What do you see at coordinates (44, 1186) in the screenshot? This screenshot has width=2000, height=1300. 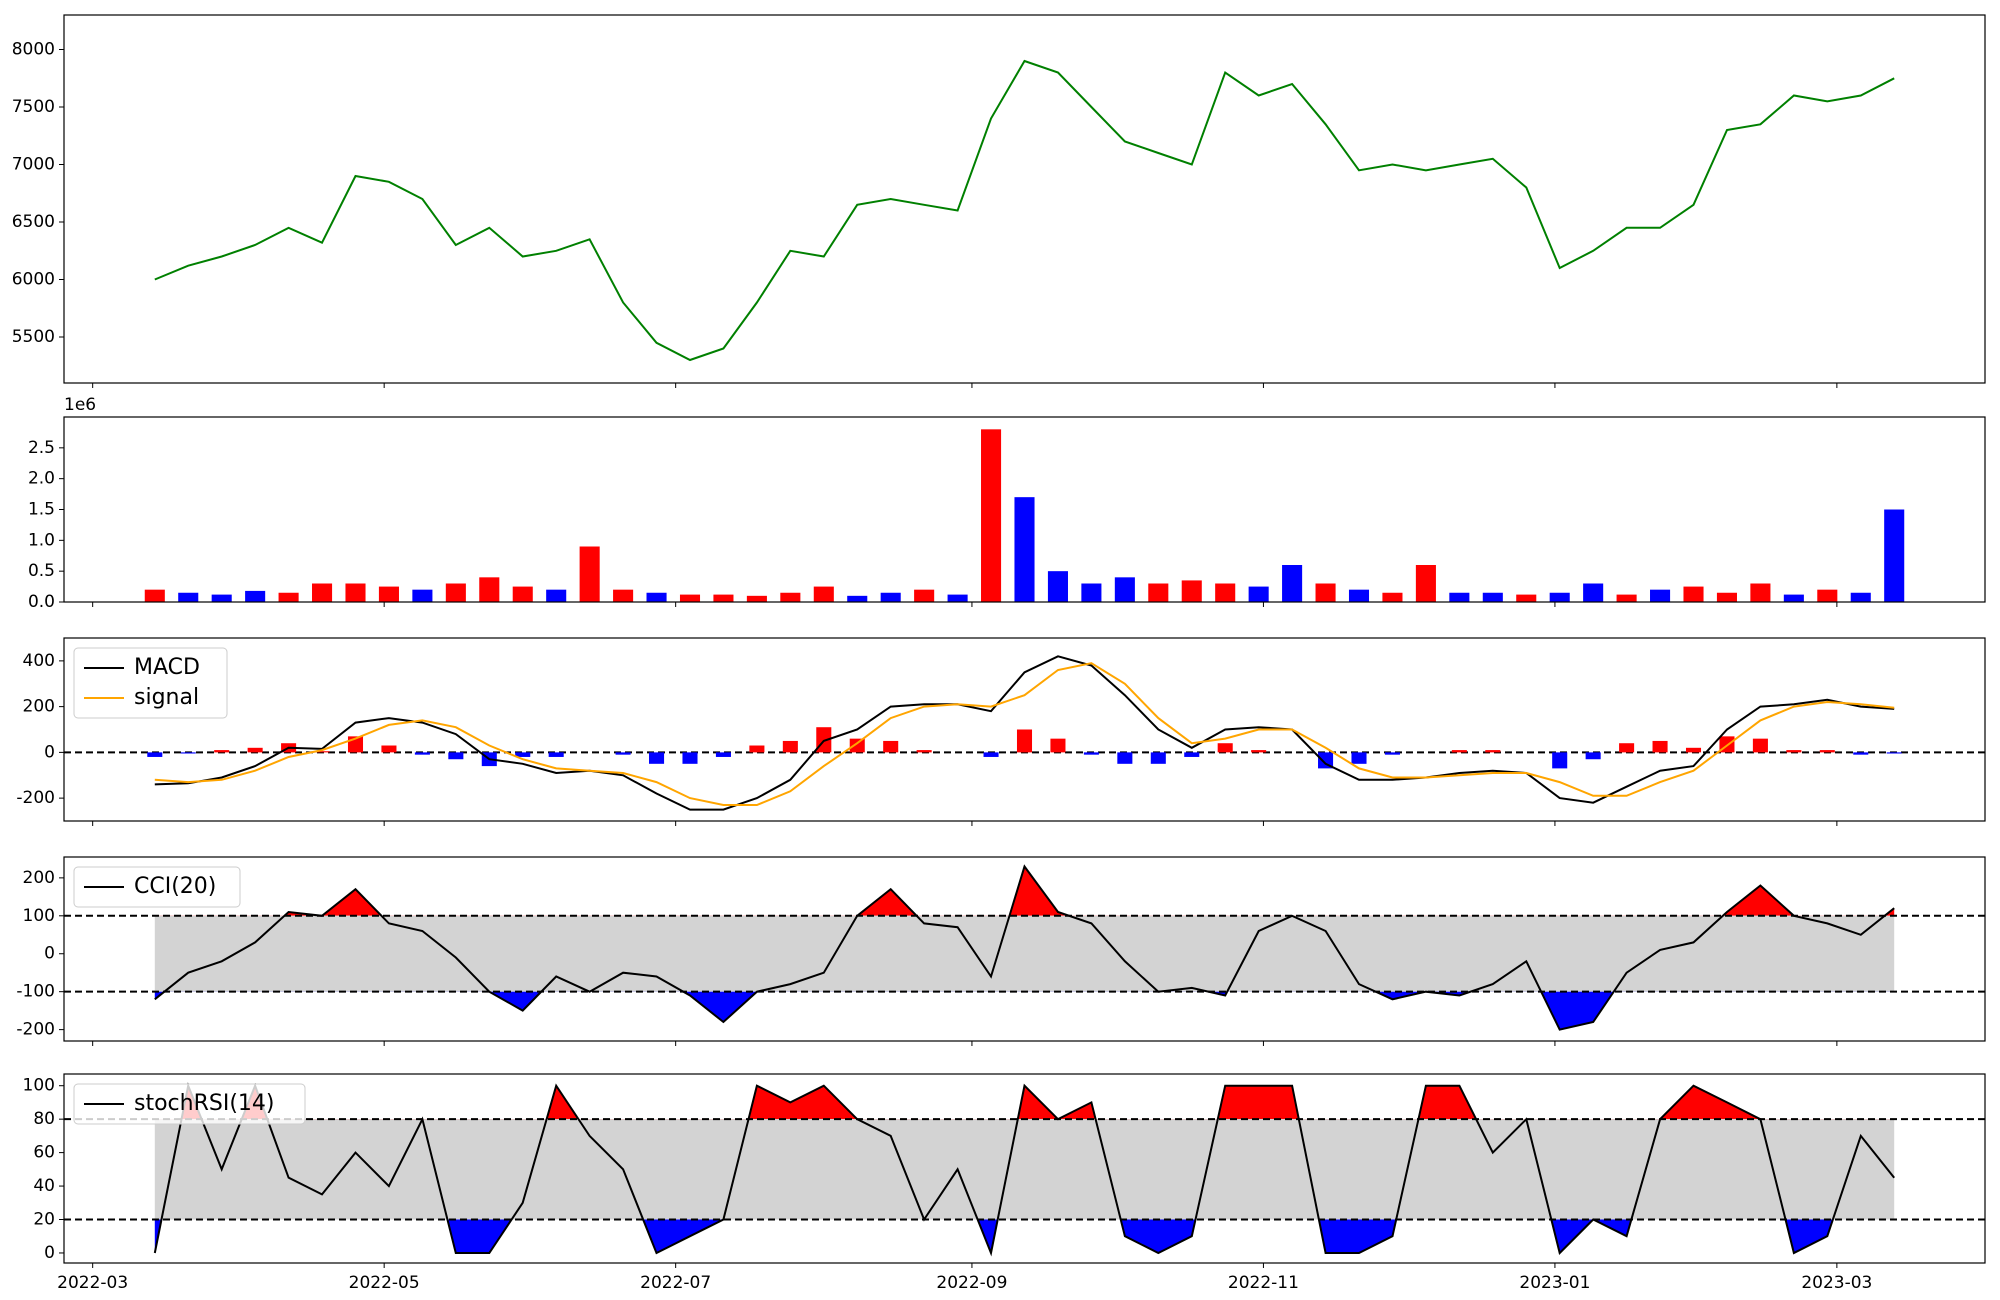 I see `y-tick-label: 40` at bounding box center [44, 1186].